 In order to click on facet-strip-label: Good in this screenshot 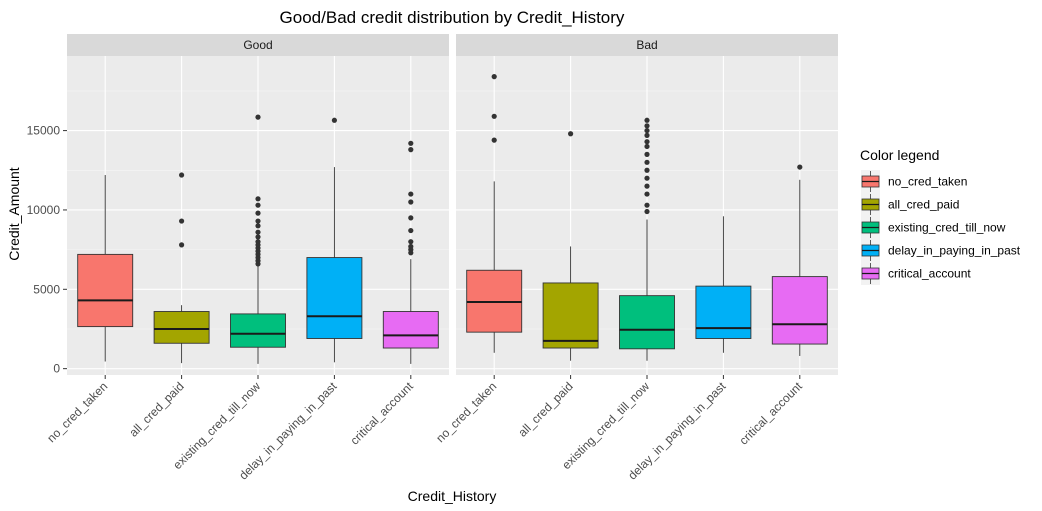, I will do `click(257, 45)`.